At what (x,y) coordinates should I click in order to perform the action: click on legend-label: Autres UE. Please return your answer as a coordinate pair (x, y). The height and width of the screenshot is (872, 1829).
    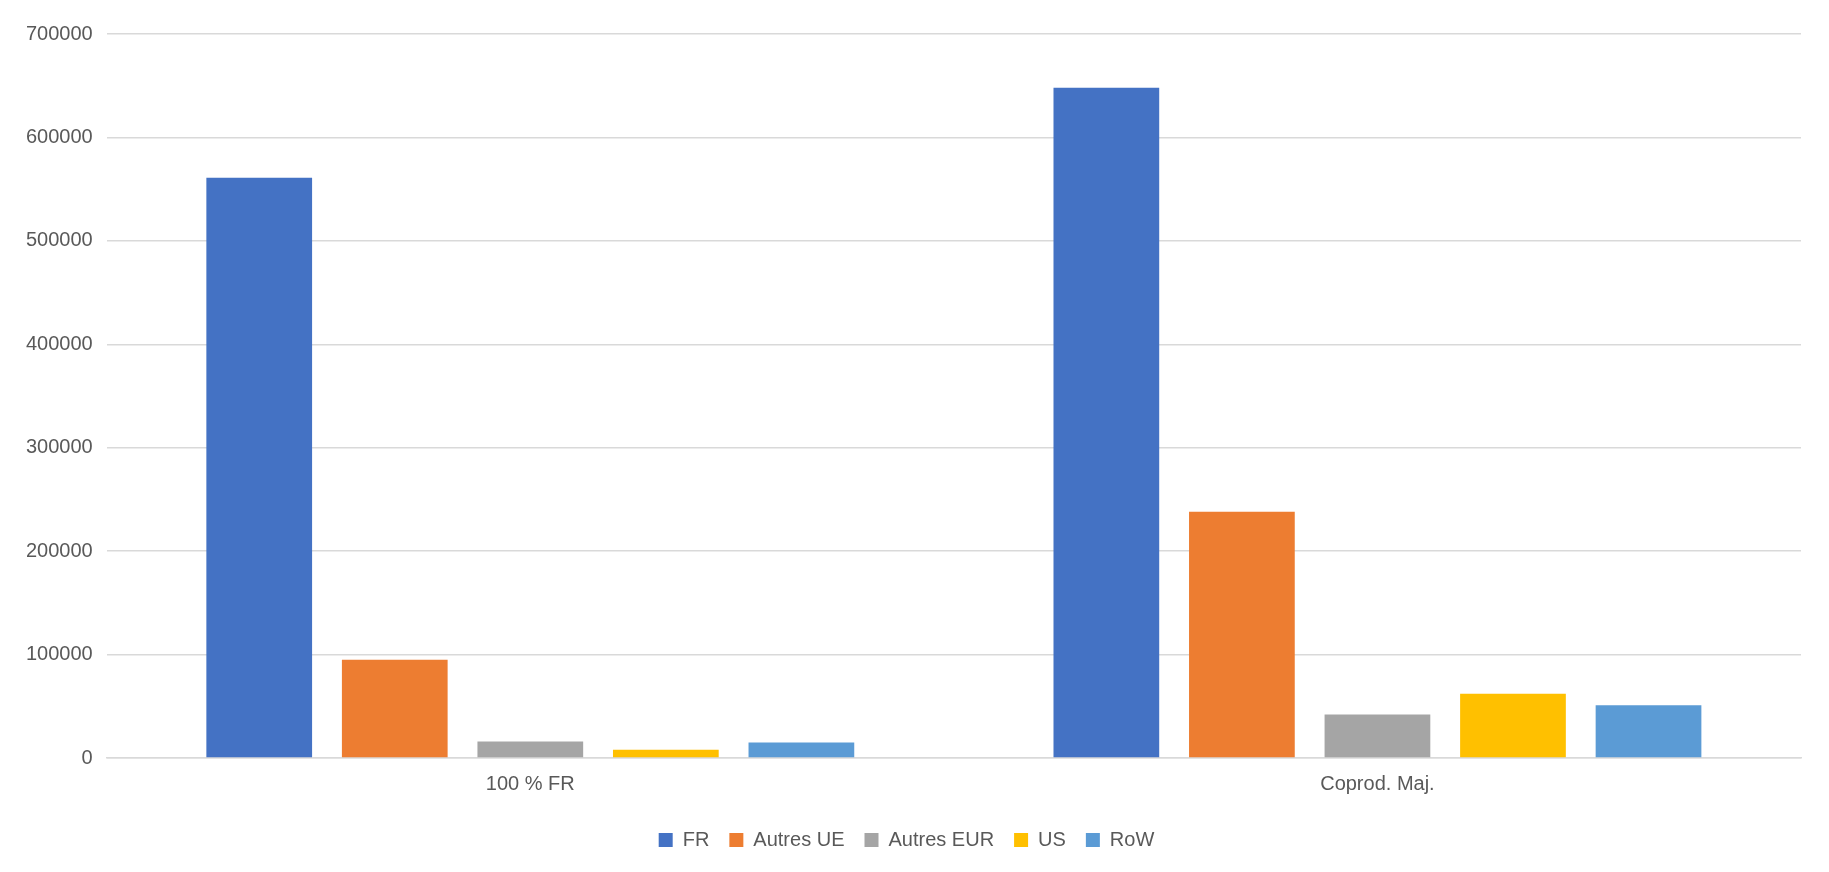
    Looking at the image, I should click on (799, 838).